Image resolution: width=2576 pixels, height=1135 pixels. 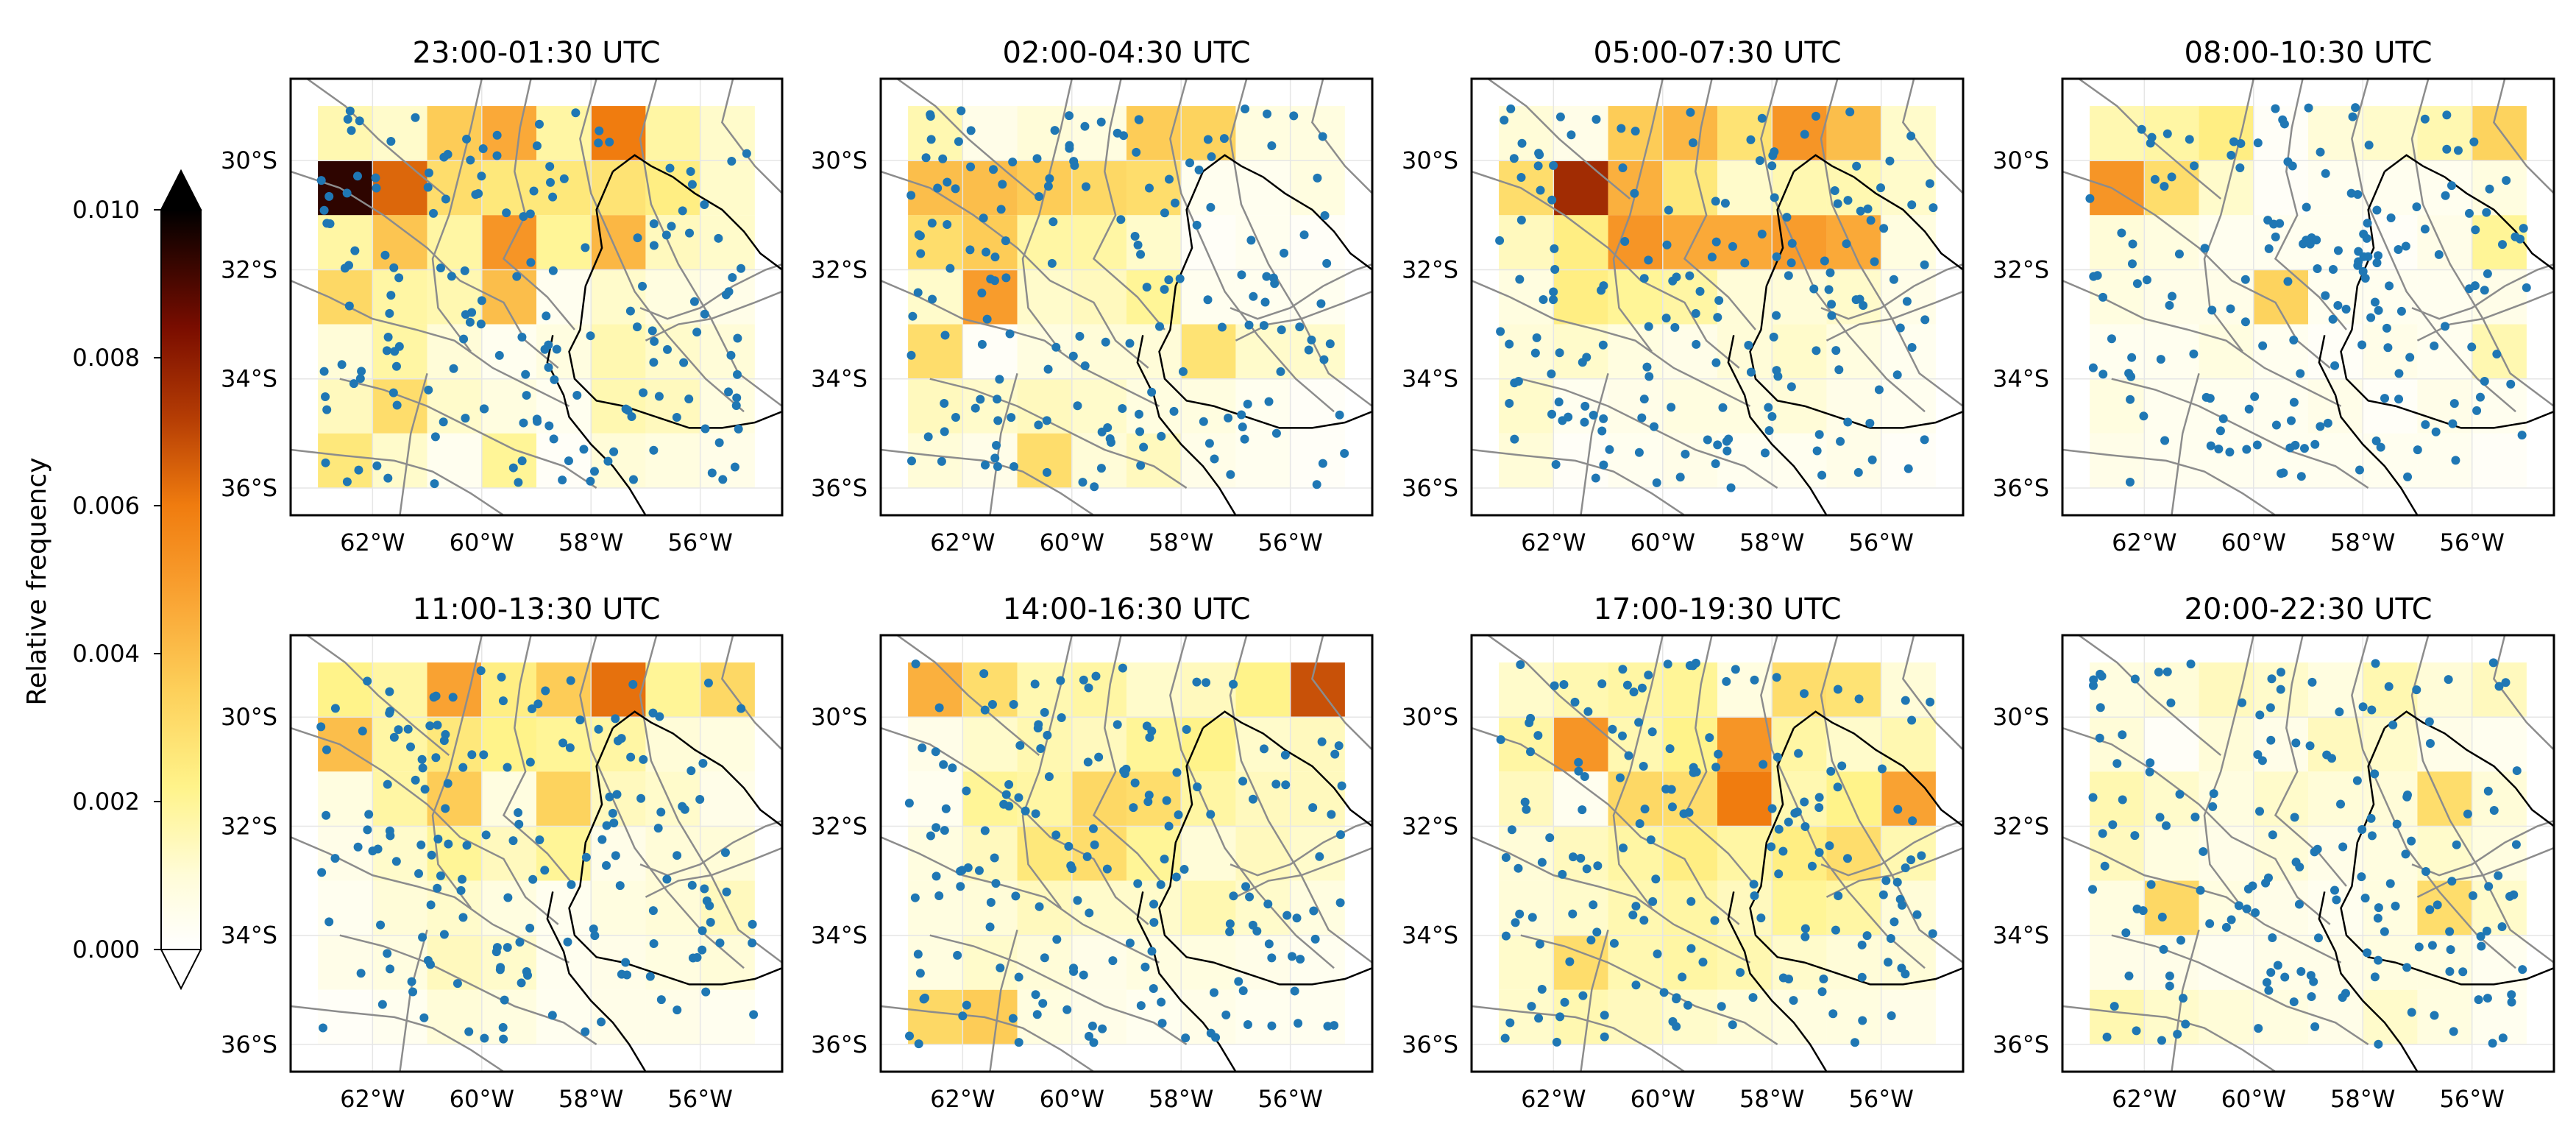 What do you see at coordinates (249, 936) in the screenshot?
I see `y-tick-label: 34°S` at bounding box center [249, 936].